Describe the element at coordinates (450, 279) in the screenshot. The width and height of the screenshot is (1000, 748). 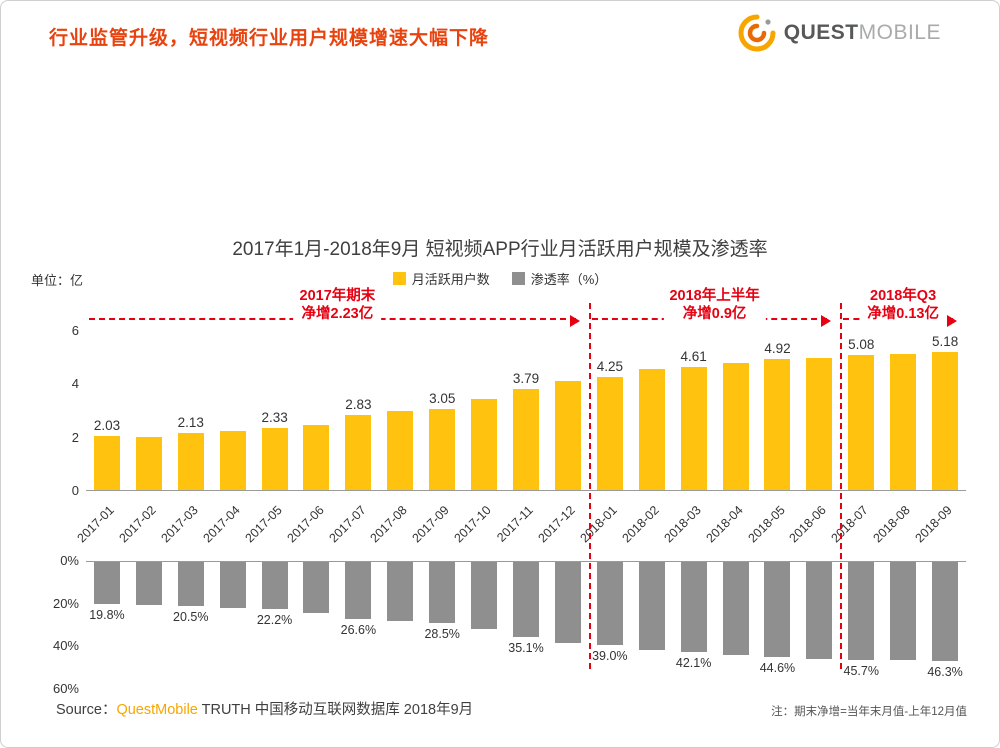
I see `legend-label: 月活跃用户数` at that location.